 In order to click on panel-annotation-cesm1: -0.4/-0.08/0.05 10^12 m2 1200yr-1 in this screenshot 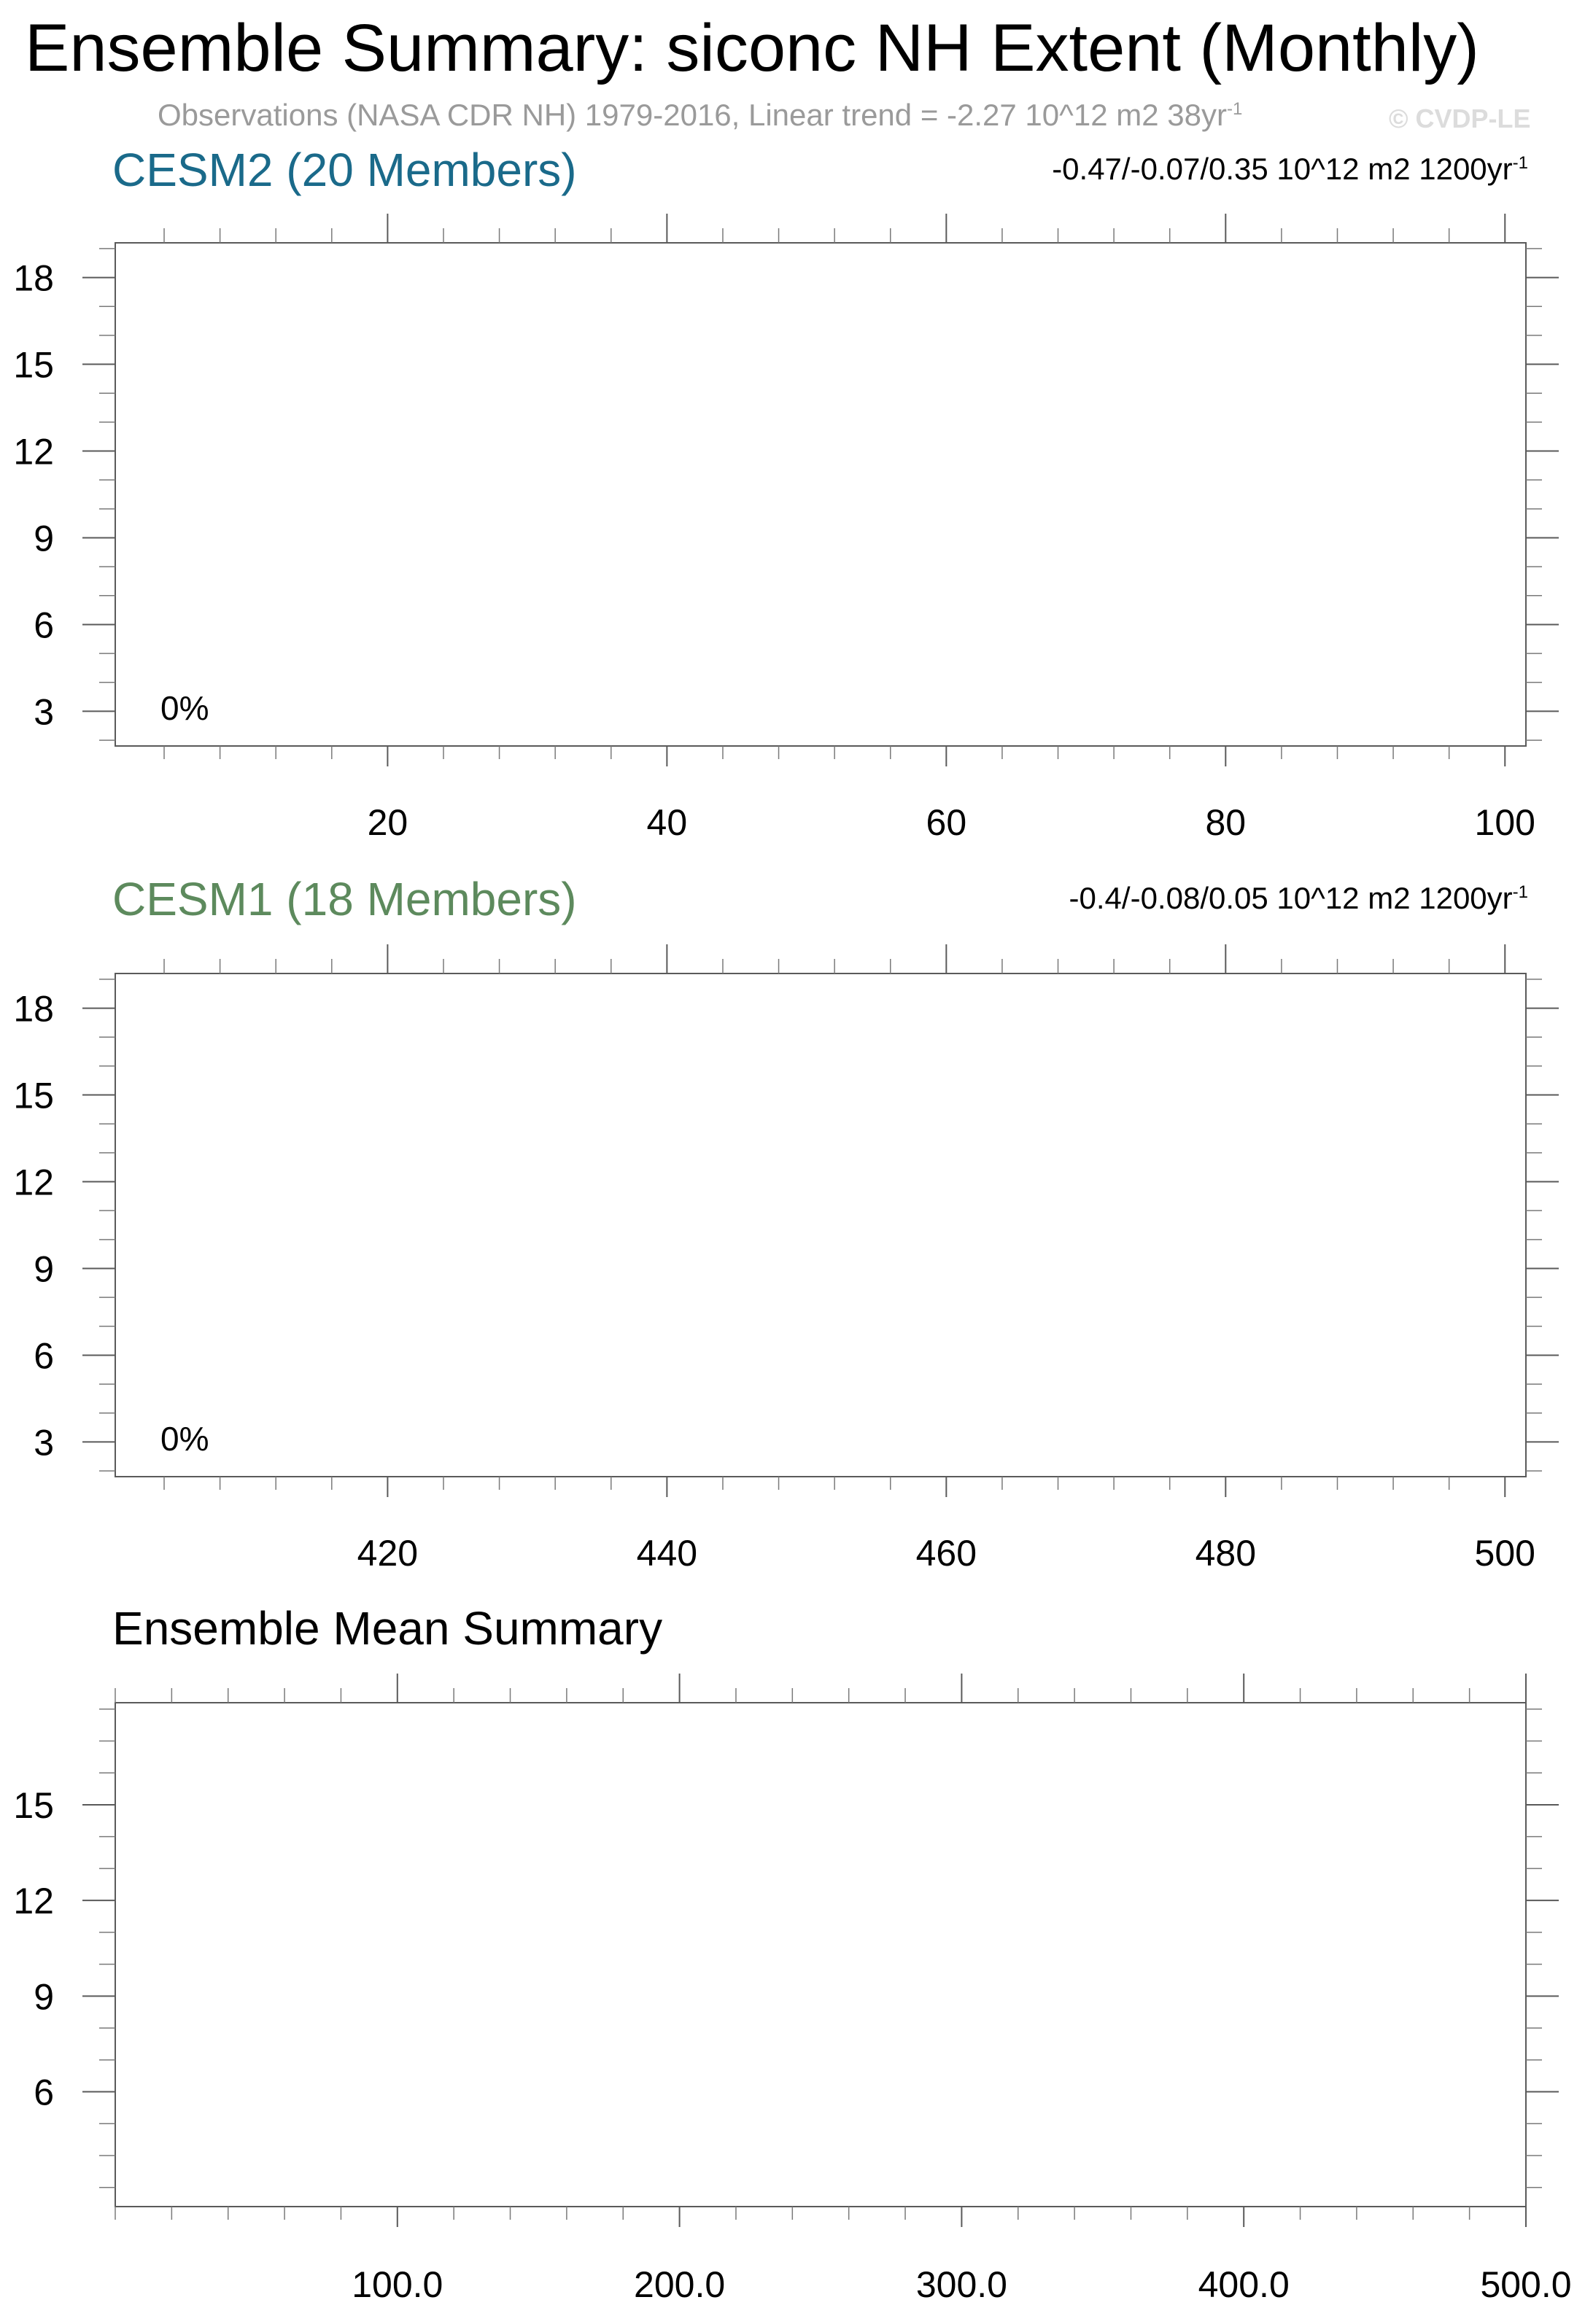, I will do `click(1298, 898)`.